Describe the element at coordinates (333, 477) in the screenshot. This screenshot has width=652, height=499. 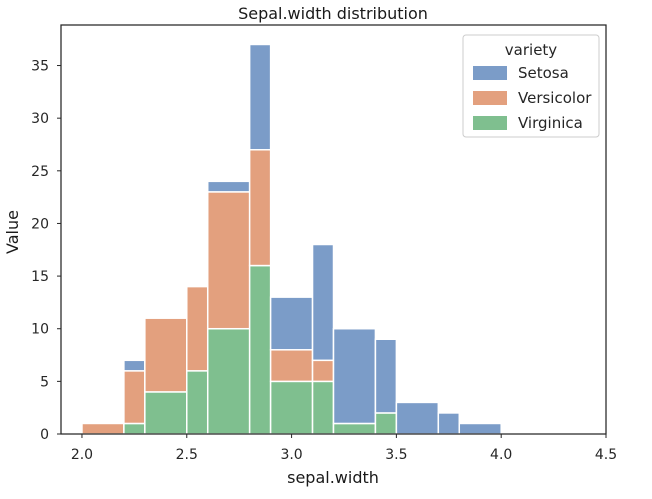
I see `x-axis-label: sepal.width` at that location.